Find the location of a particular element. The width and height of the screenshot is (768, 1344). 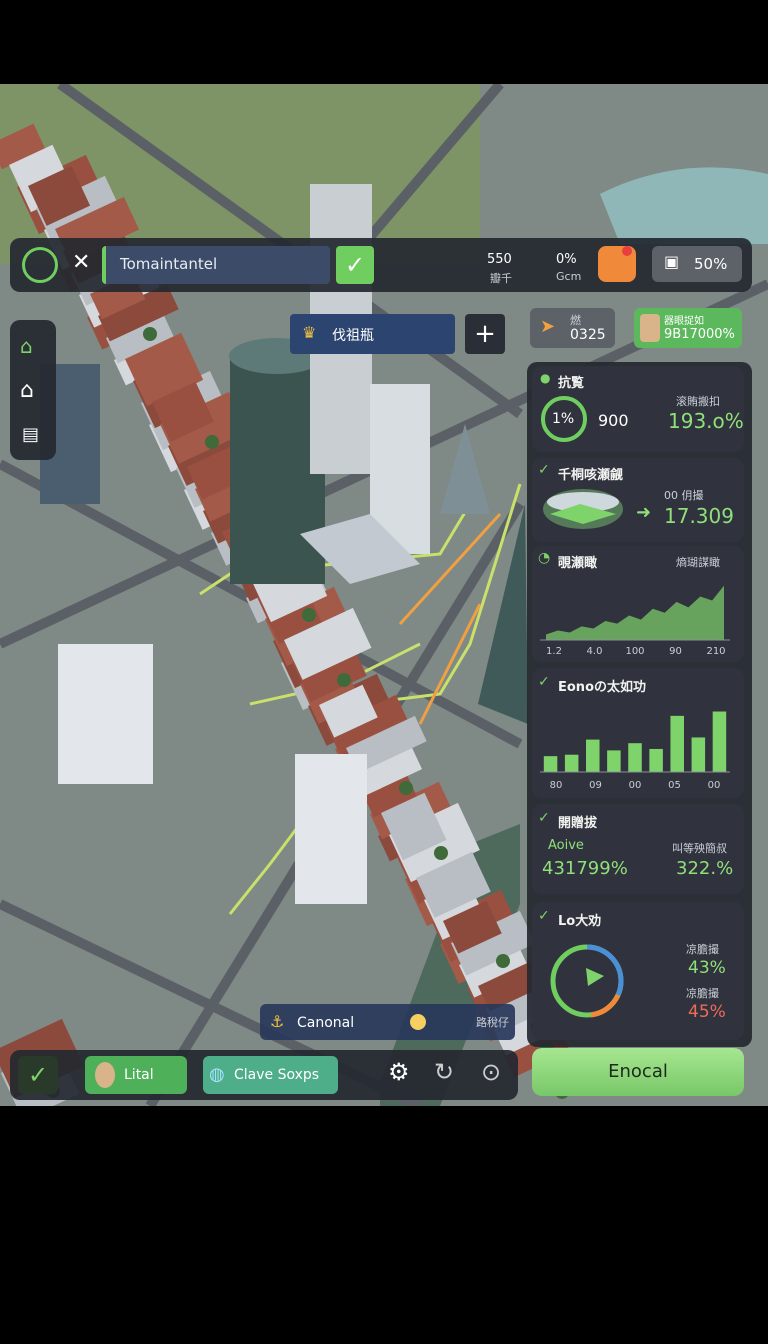

add-button: + is located at coordinates (485, 334).